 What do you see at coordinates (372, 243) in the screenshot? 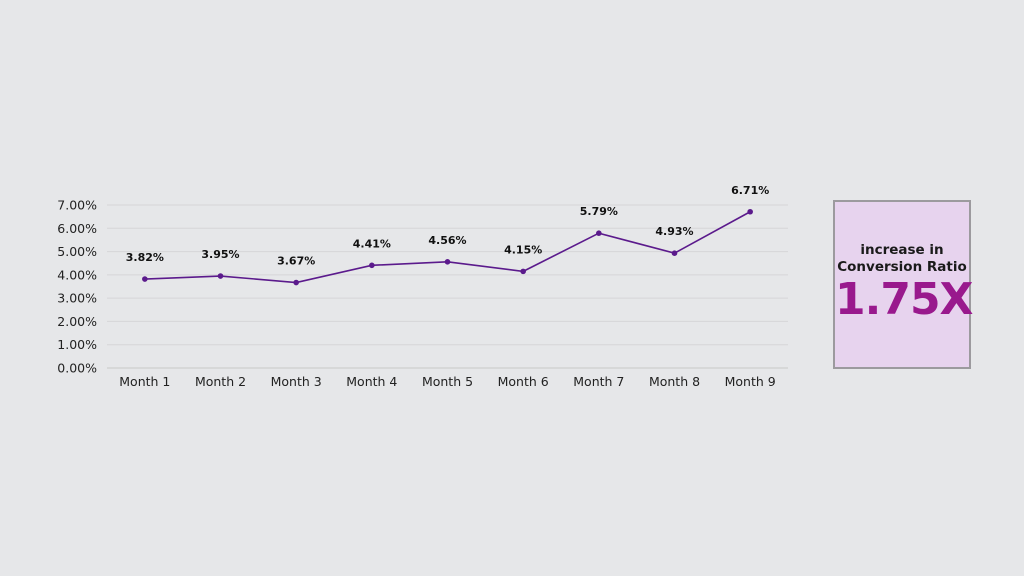
I see `data-label: 4.41%` at bounding box center [372, 243].